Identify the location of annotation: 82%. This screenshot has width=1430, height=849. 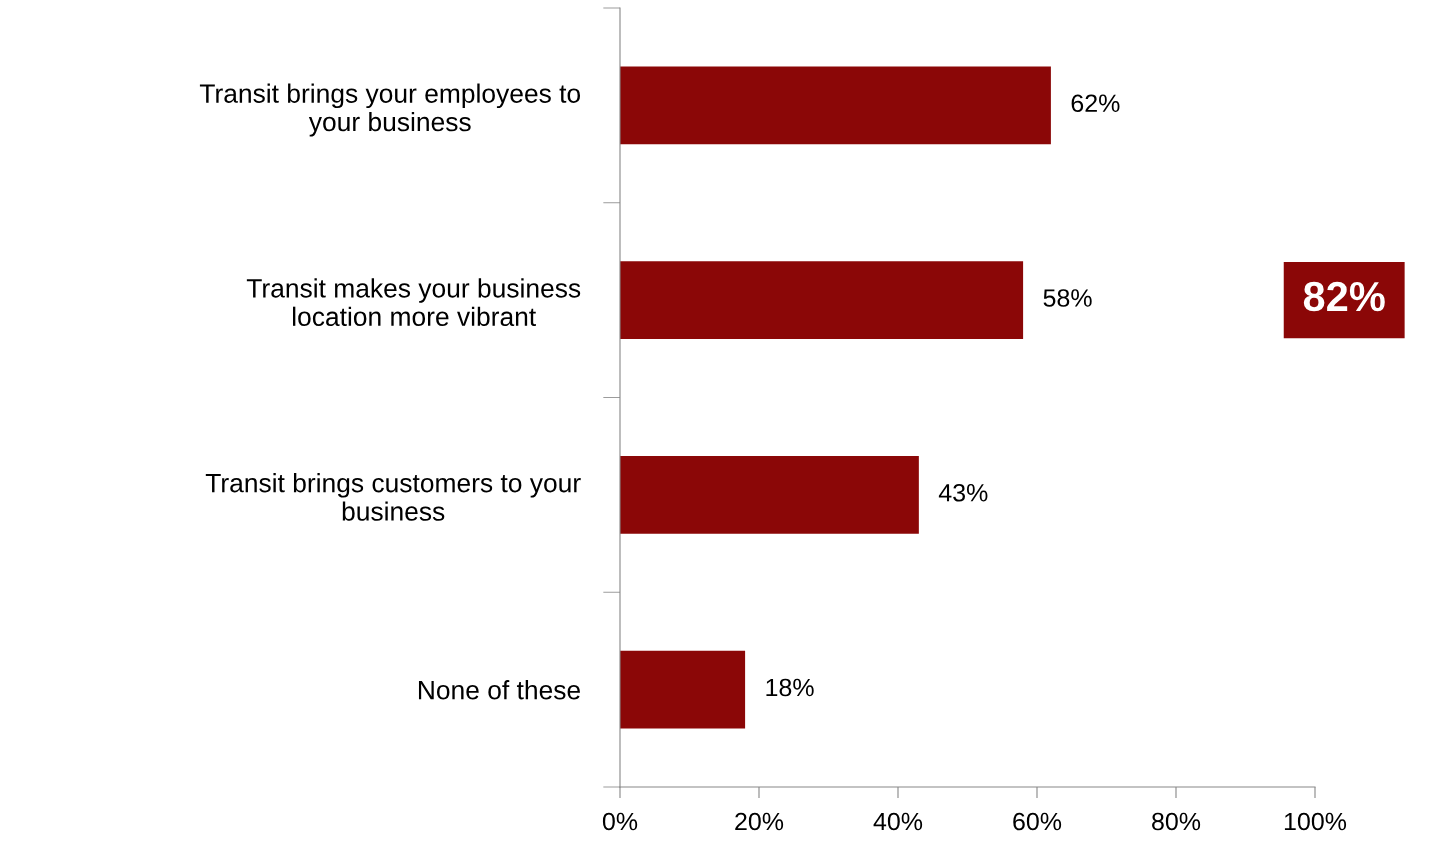
(1344, 296).